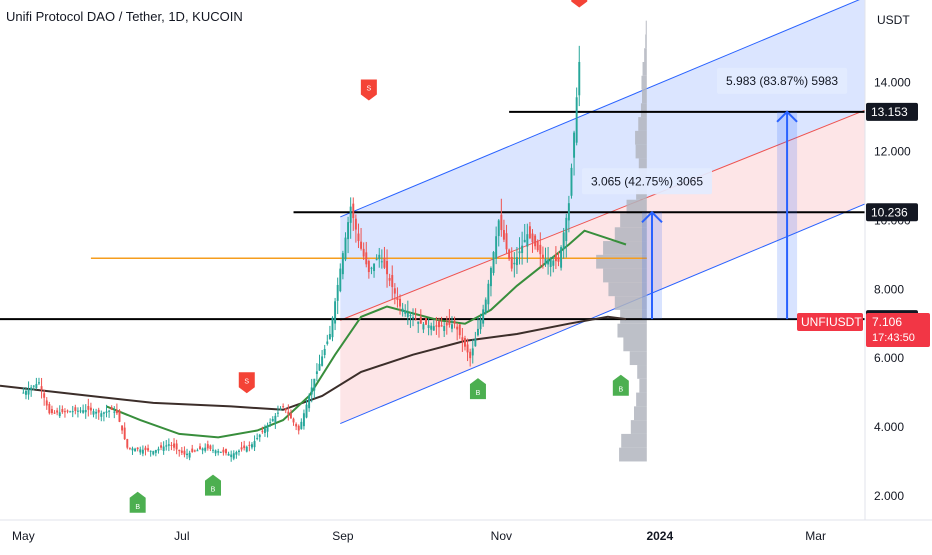  What do you see at coordinates (889, 496) in the screenshot?
I see `y-tick-0: 2.000` at bounding box center [889, 496].